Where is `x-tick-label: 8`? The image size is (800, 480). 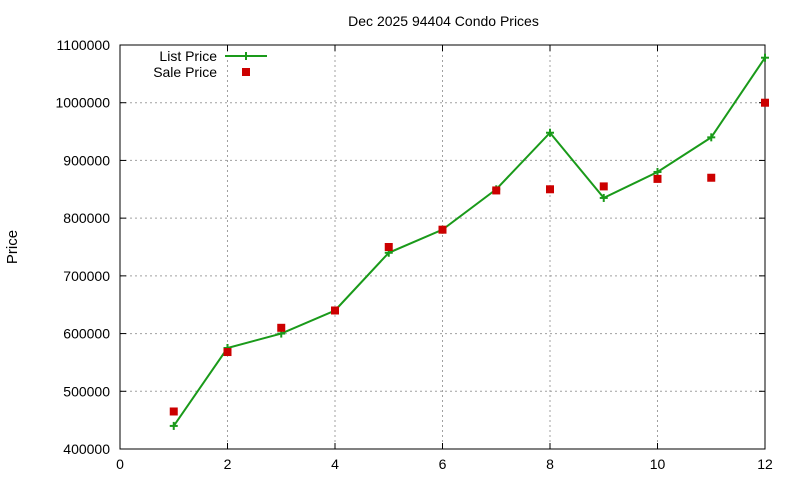
x-tick-label: 8 is located at coordinates (550, 464).